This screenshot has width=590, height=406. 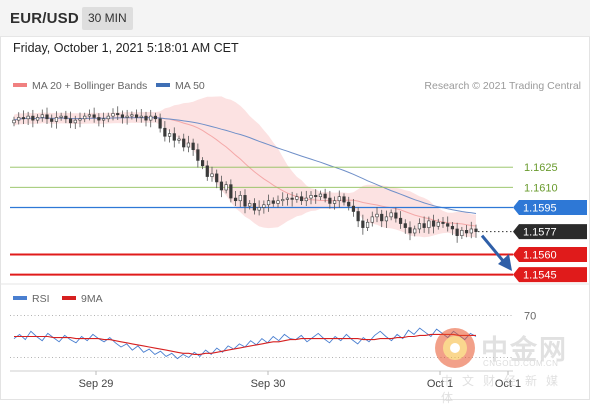 What do you see at coordinates (502, 86) in the screenshot?
I see `research-credit: Research © 2021 Trading Central` at bounding box center [502, 86].